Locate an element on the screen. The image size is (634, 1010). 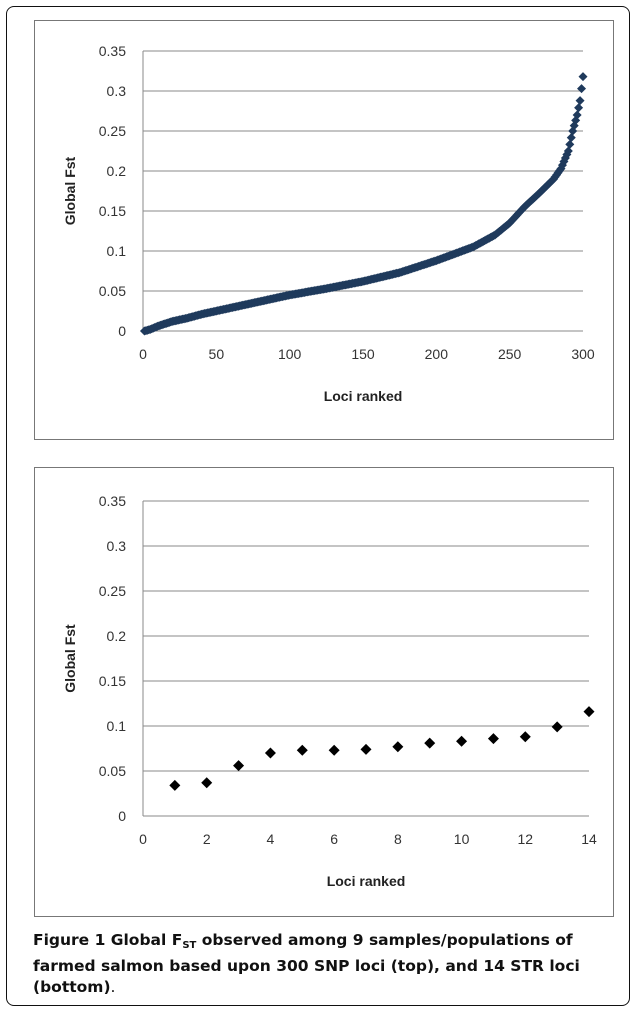
str-chart-y-tick-label: 0.05 is located at coordinates (112, 771).